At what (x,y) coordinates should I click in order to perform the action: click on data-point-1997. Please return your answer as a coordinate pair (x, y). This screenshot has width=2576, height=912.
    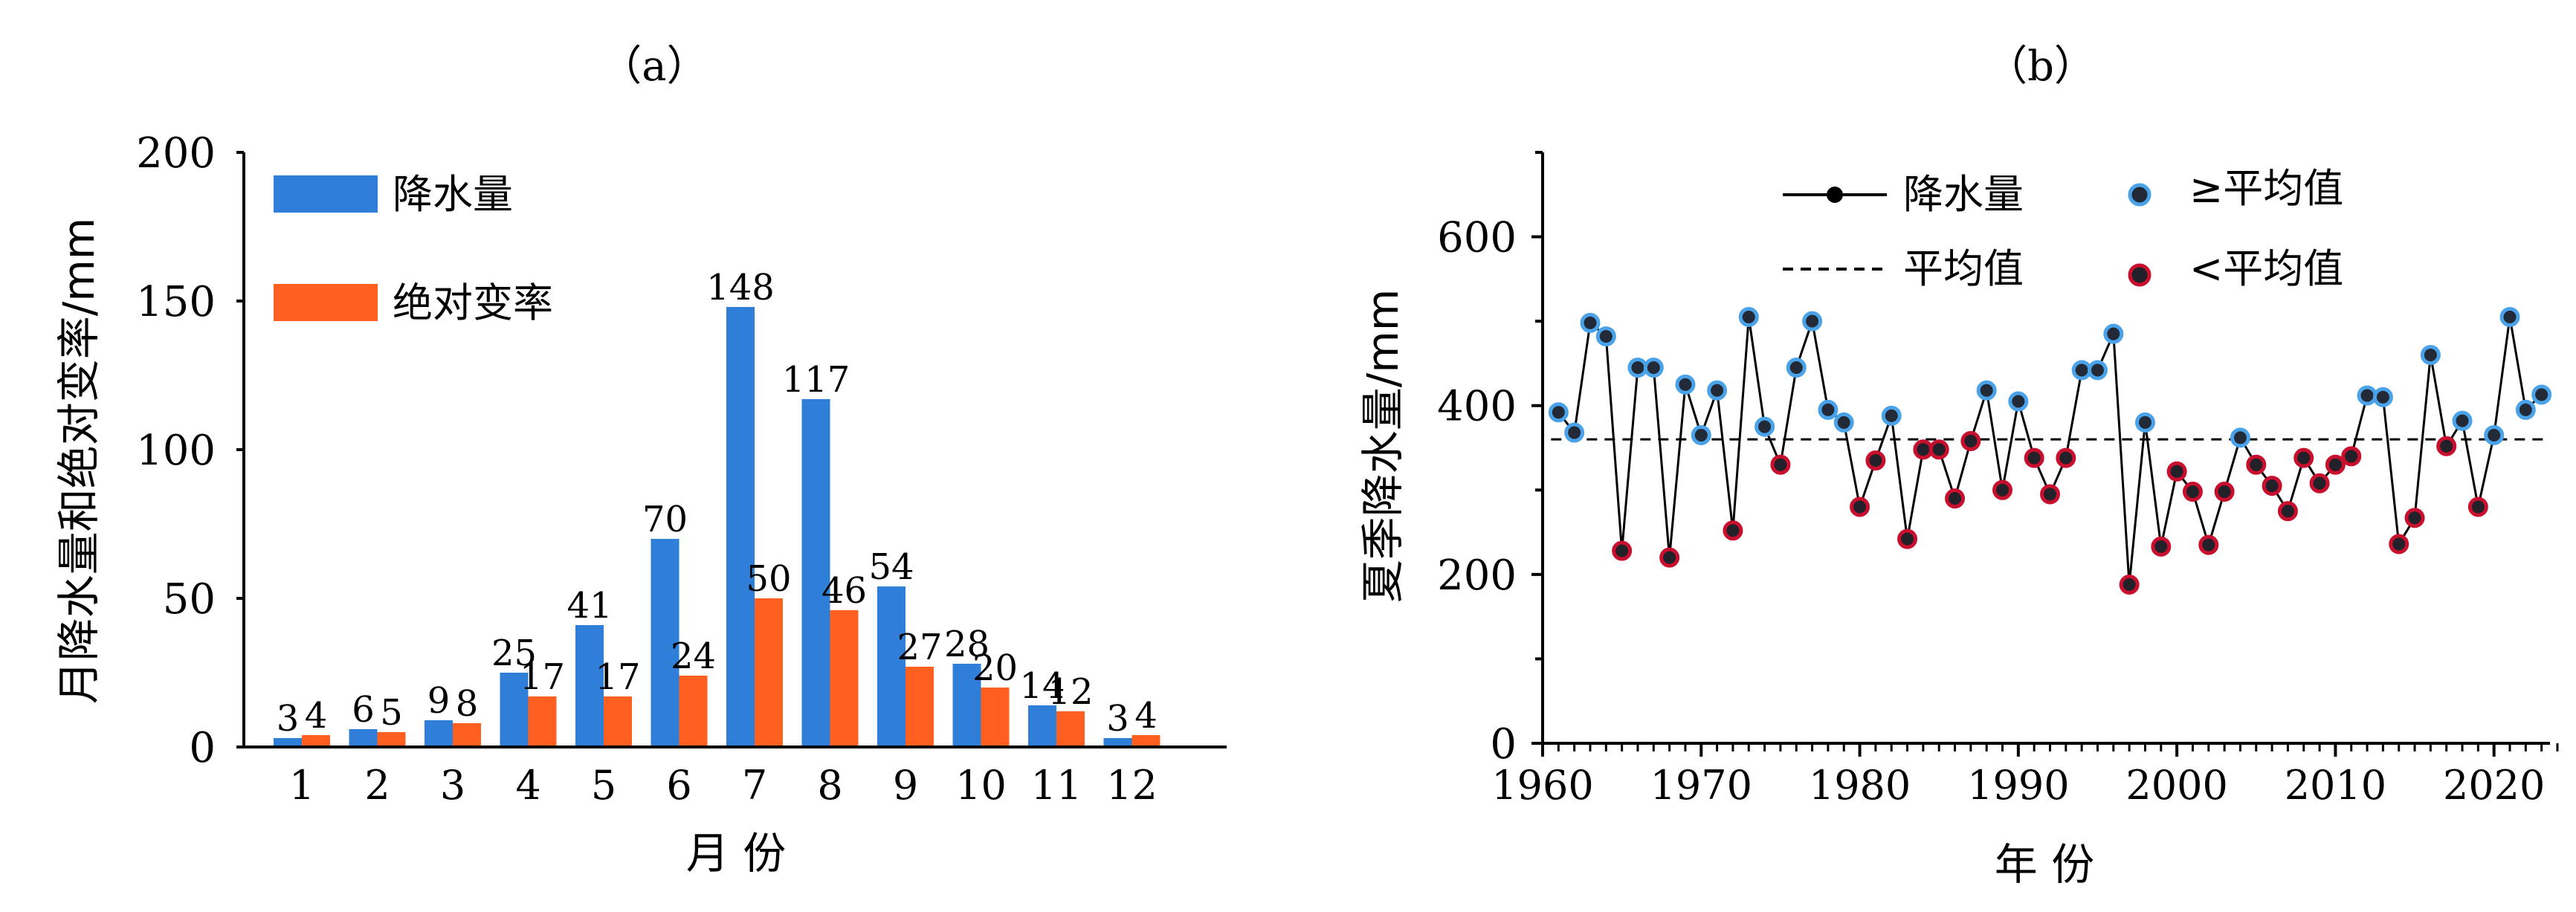
    Looking at the image, I should click on (2129, 584).